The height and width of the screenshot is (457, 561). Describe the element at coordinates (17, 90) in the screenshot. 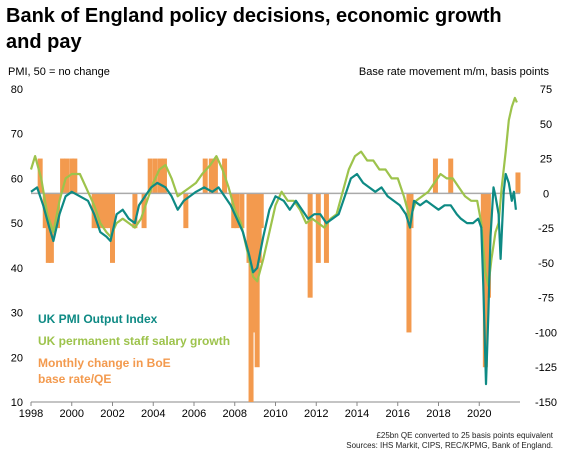

I see `left-tick-label: 80` at that location.